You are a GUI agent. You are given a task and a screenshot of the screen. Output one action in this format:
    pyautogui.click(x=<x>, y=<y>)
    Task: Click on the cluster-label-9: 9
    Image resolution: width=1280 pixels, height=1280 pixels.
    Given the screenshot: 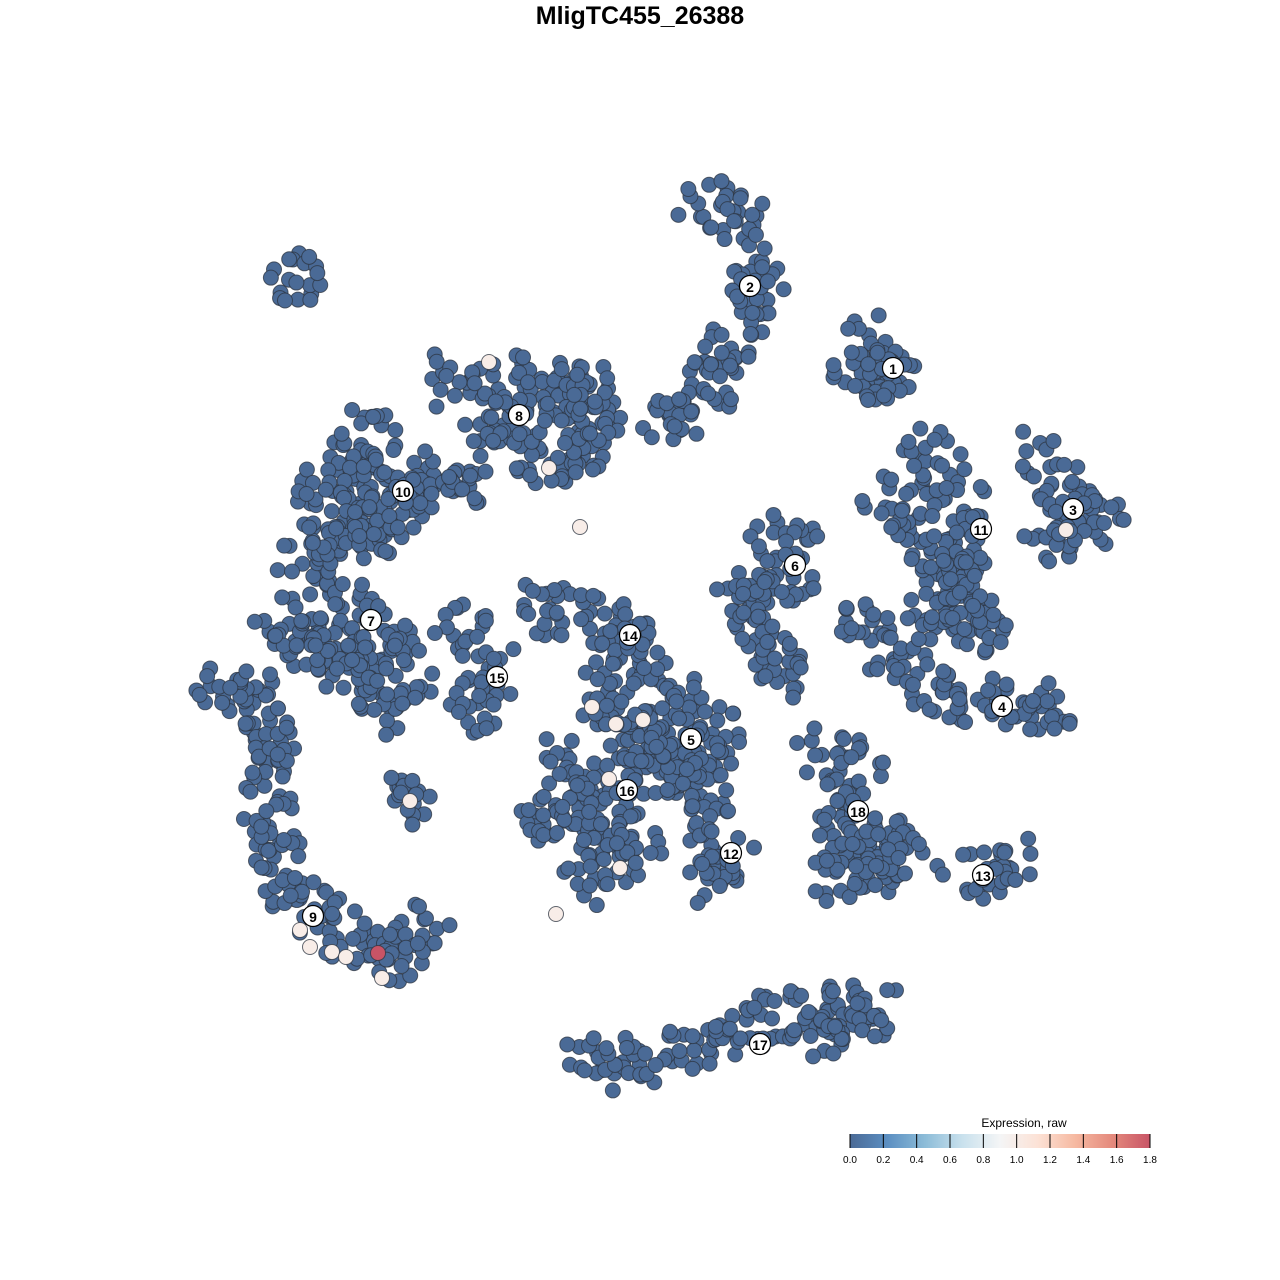 What is the action you would take?
    pyautogui.click(x=313, y=916)
    